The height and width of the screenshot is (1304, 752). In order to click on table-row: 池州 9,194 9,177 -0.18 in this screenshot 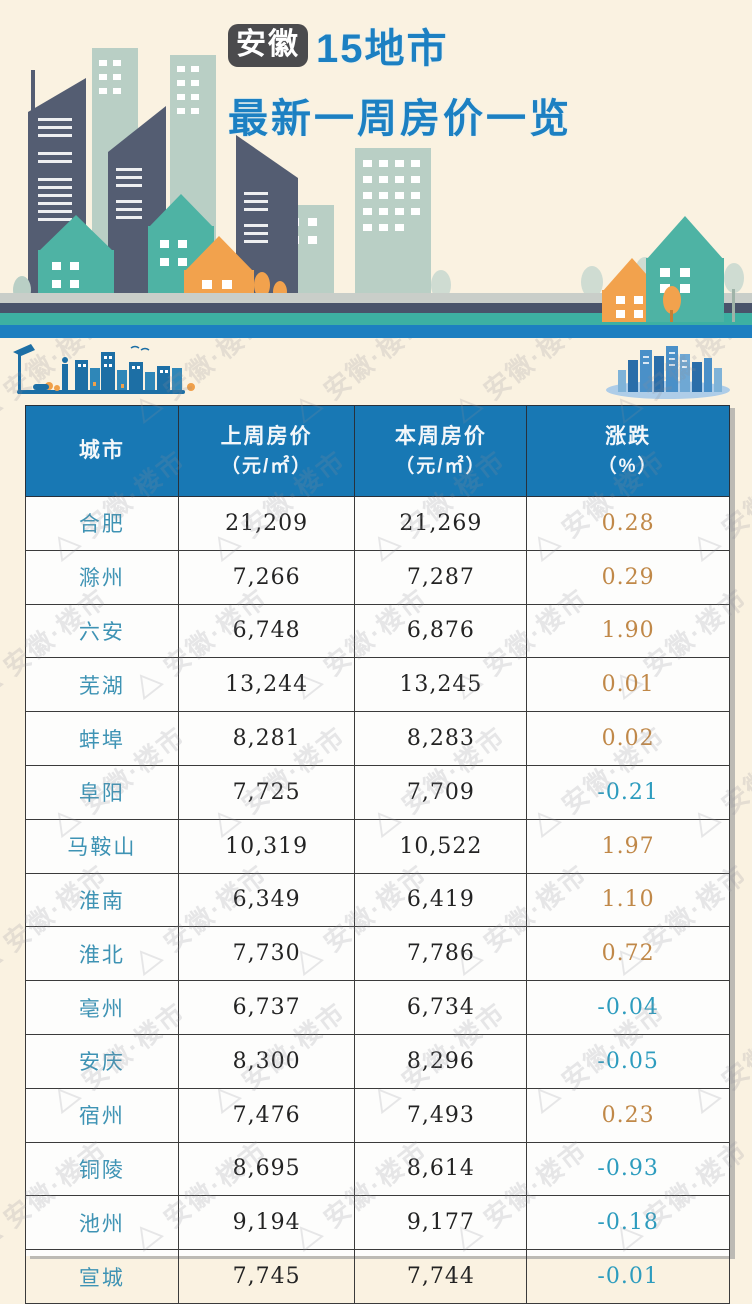, I will do `click(377, 1223)`.